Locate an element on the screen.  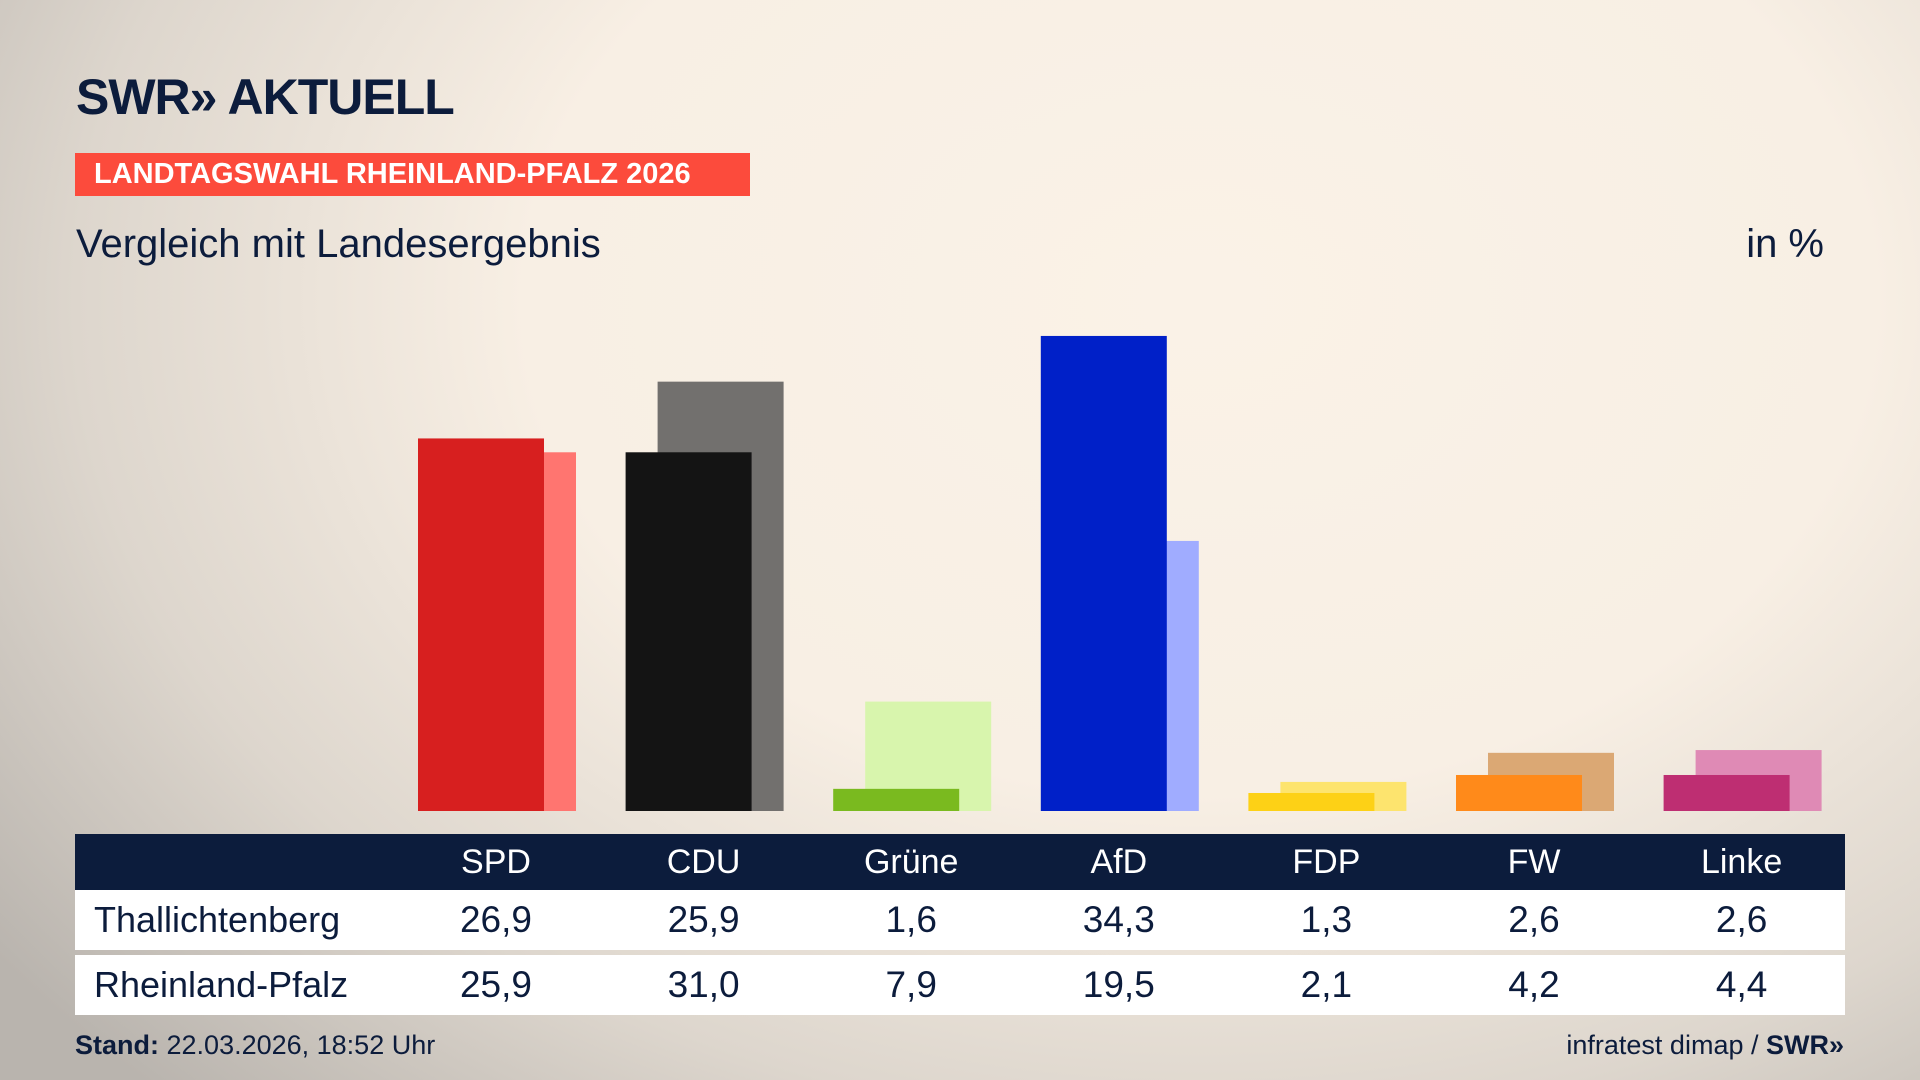
swr-aktuell-logo: SWR» AKTUELL is located at coordinates (265, 97).